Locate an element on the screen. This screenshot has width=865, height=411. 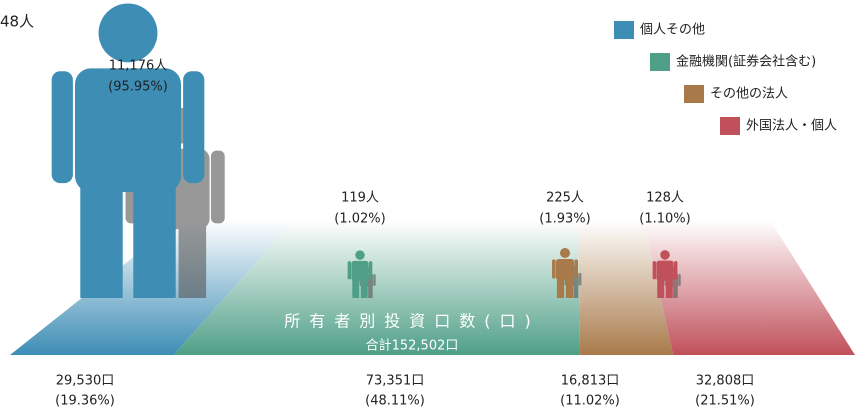
holder-value-label: 225人 is located at coordinates (565, 198).